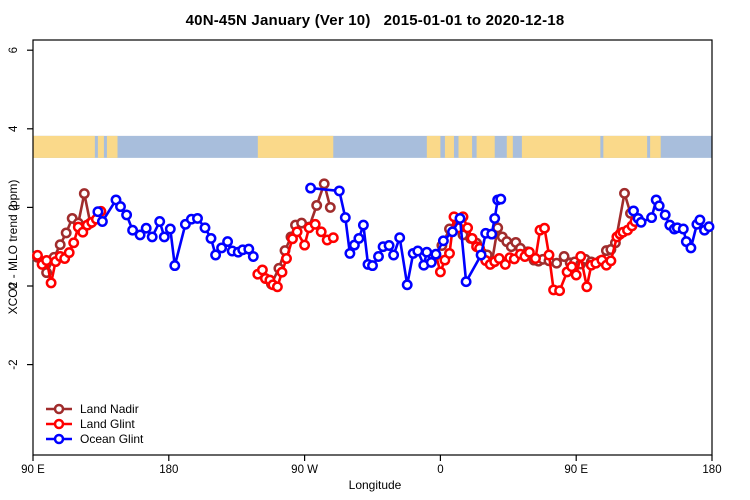 This screenshot has height=500, width=750. What do you see at coordinates (59, 408) in the screenshot?
I see `land-nadir-line-marker-icon` at bounding box center [59, 408].